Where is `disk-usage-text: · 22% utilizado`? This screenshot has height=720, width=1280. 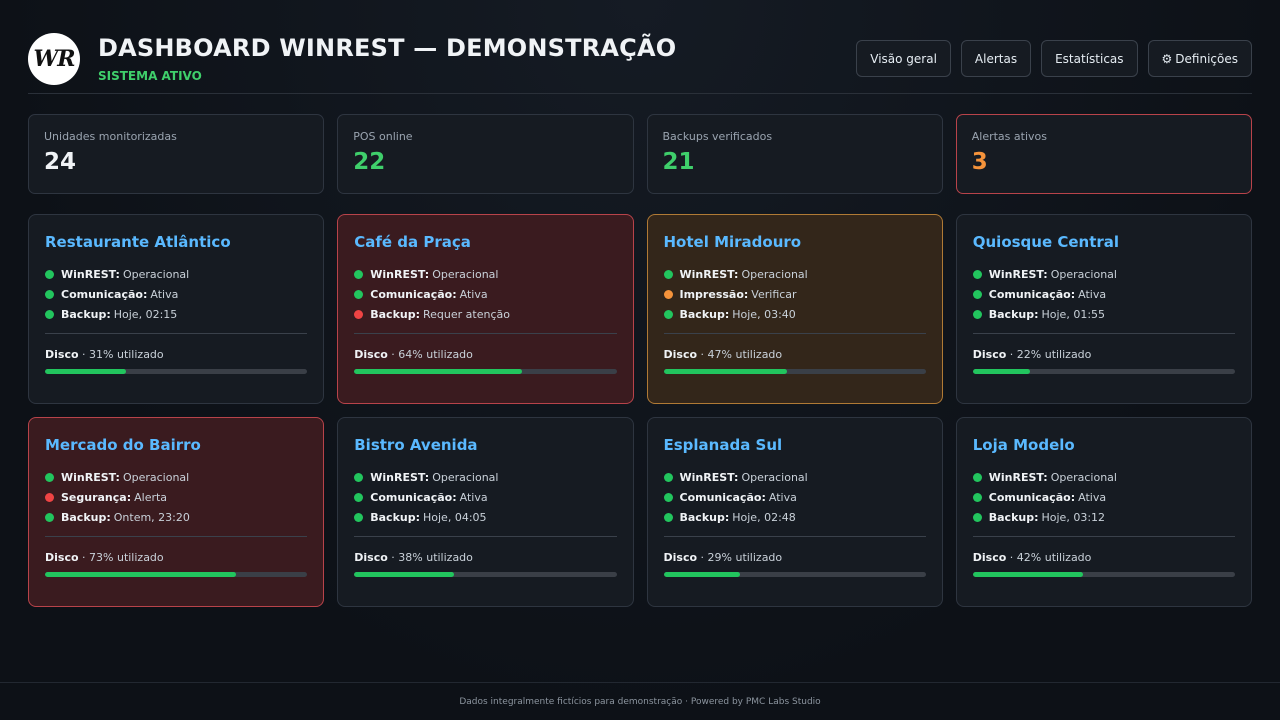 disk-usage-text: · 22% utilizado is located at coordinates (1049, 354).